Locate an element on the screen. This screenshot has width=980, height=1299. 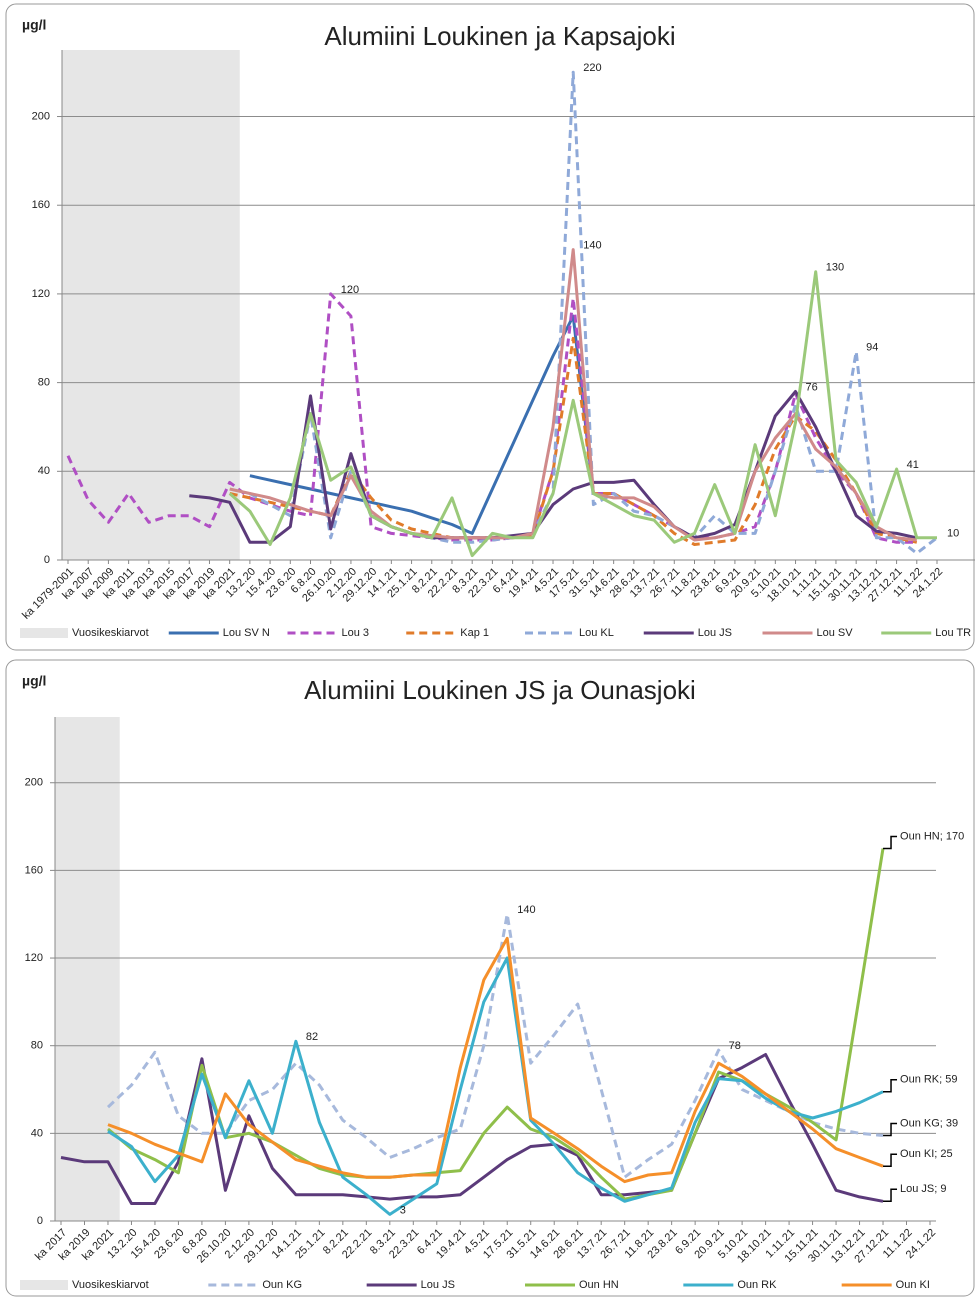
legend-label: Lou SV N is located at coordinates (246, 633).